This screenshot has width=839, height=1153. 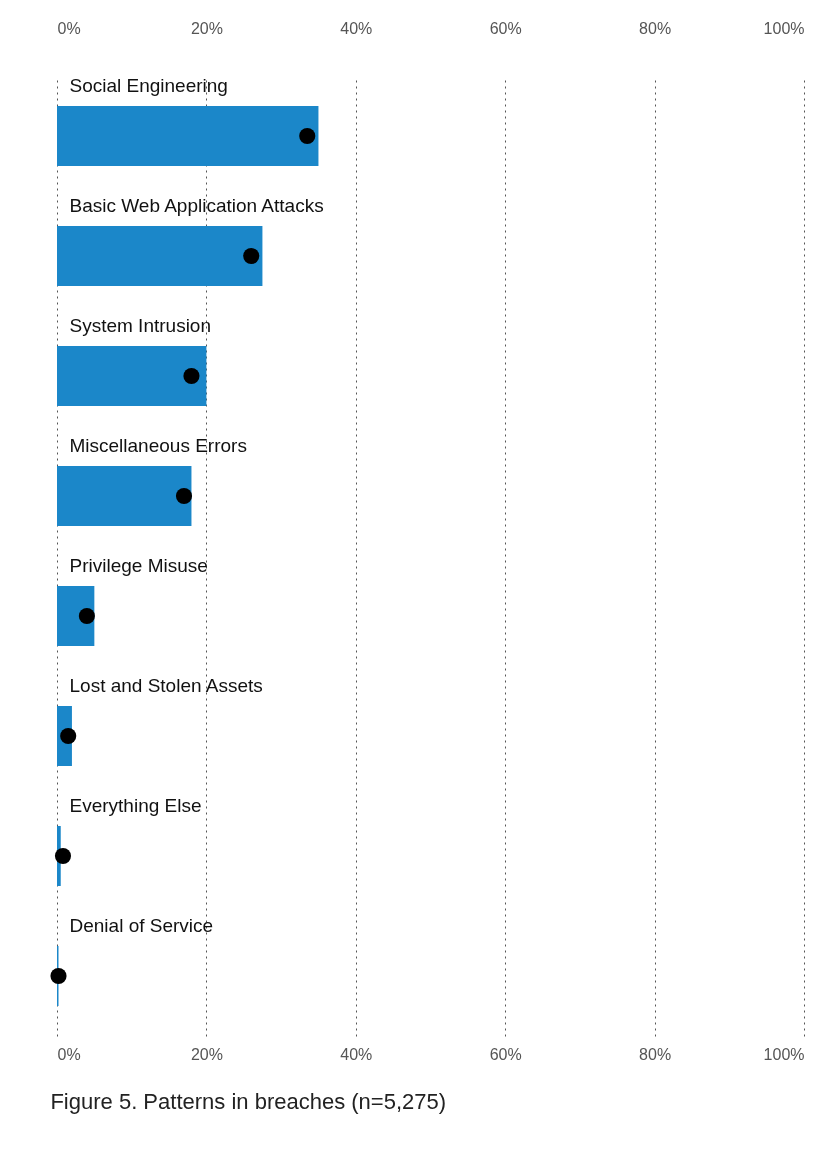 What do you see at coordinates (141, 925) in the screenshot?
I see `y-tick-label: Denial of Service` at bounding box center [141, 925].